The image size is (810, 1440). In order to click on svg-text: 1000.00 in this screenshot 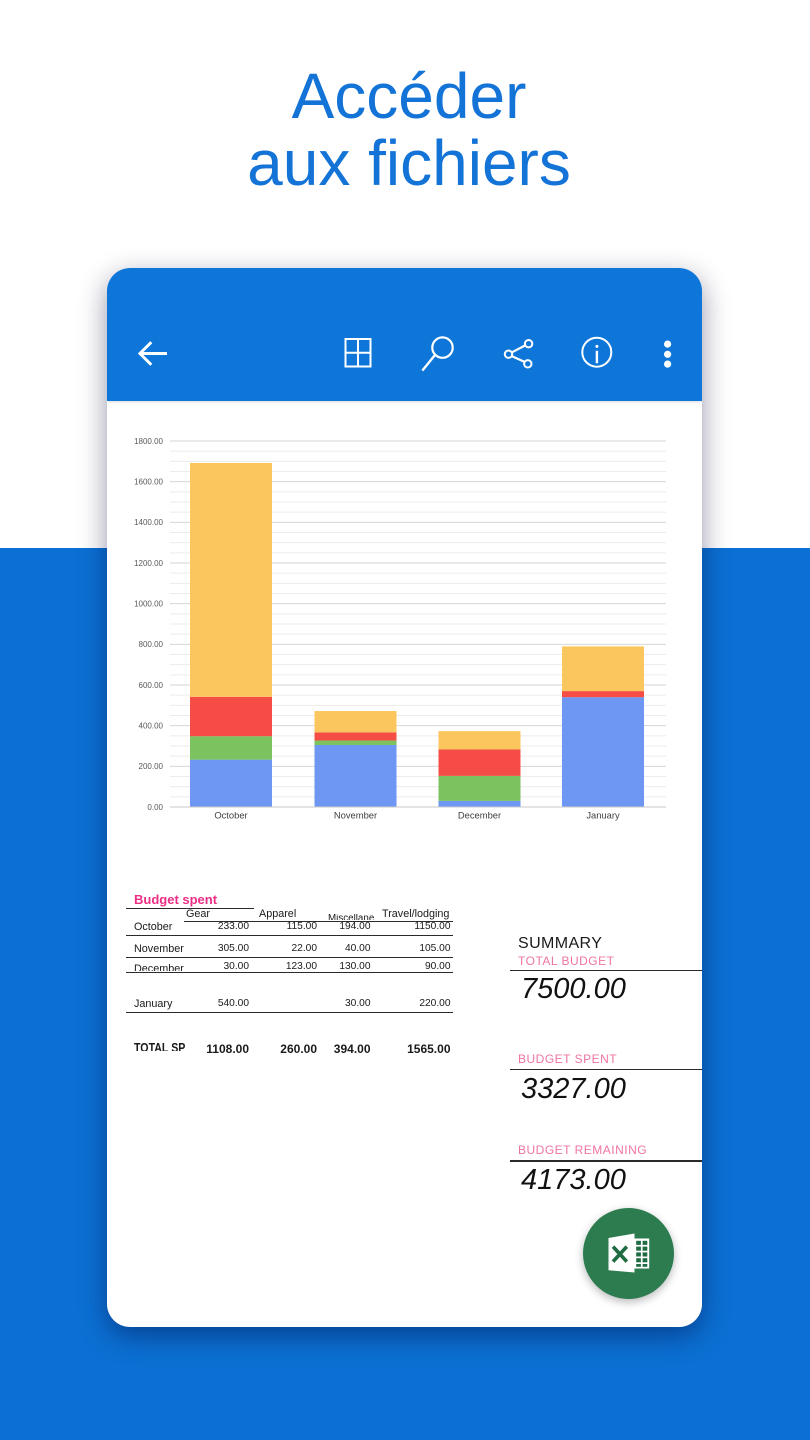, I will do `click(148, 604)`.